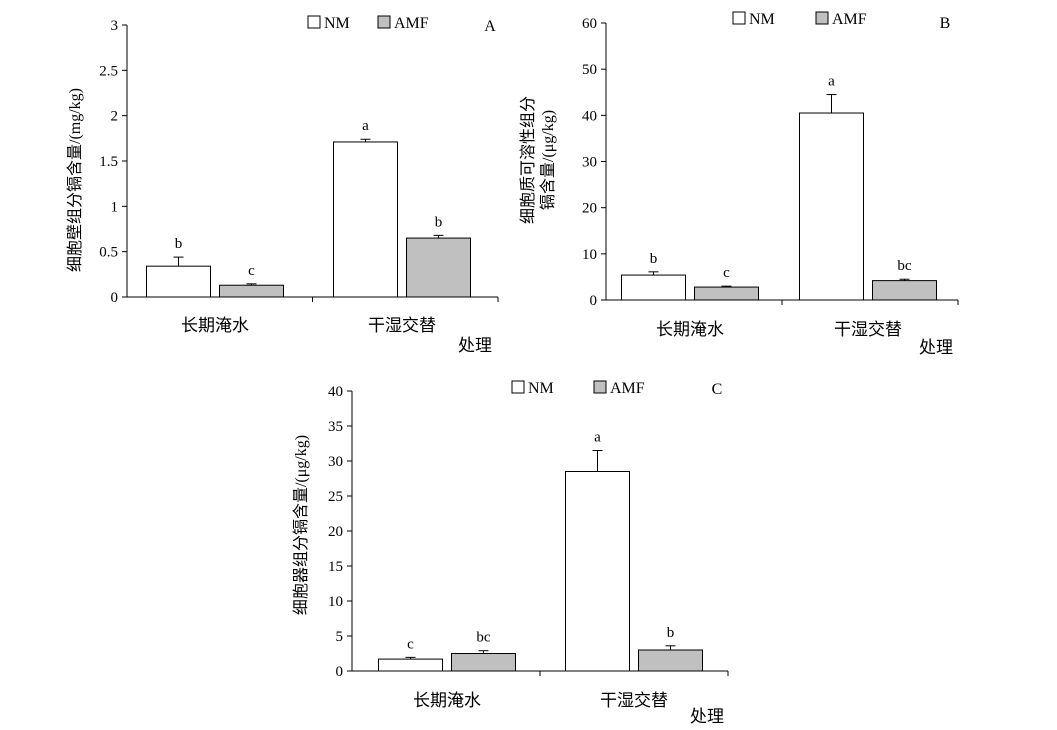 Image resolution: width=1057 pixels, height=730 pixels. What do you see at coordinates (108, 253) in the screenshot?
I see `y-tick-label: 0.5` at bounding box center [108, 253].